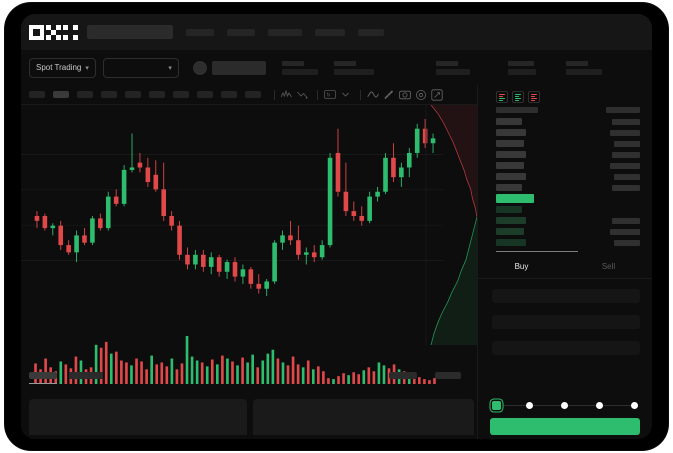 This screenshot has width=673, height=453. What do you see at coordinates (43, 383) in the screenshot?
I see `active-tab-underline` at bounding box center [43, 383].